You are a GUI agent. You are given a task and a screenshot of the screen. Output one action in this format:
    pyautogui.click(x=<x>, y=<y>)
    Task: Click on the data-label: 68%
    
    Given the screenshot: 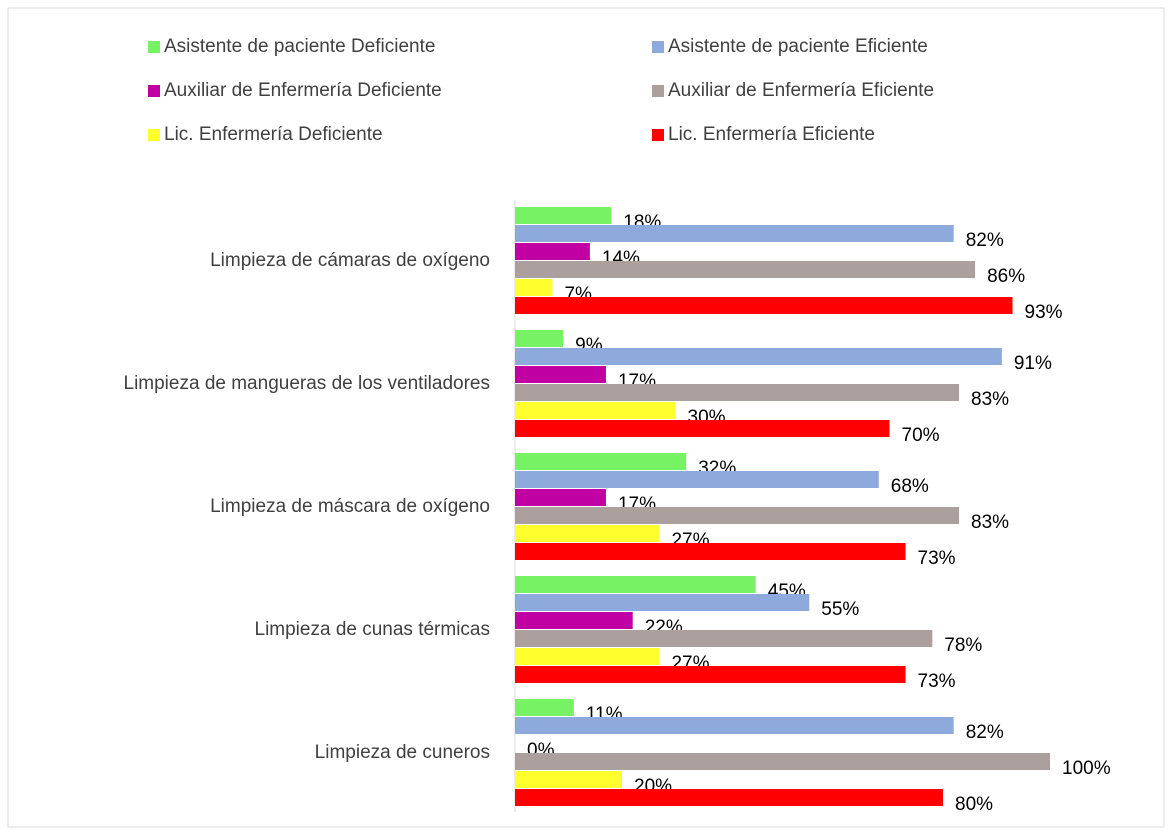 What is the action you would take?
    pyautogui.click(x=910, y=486)
    